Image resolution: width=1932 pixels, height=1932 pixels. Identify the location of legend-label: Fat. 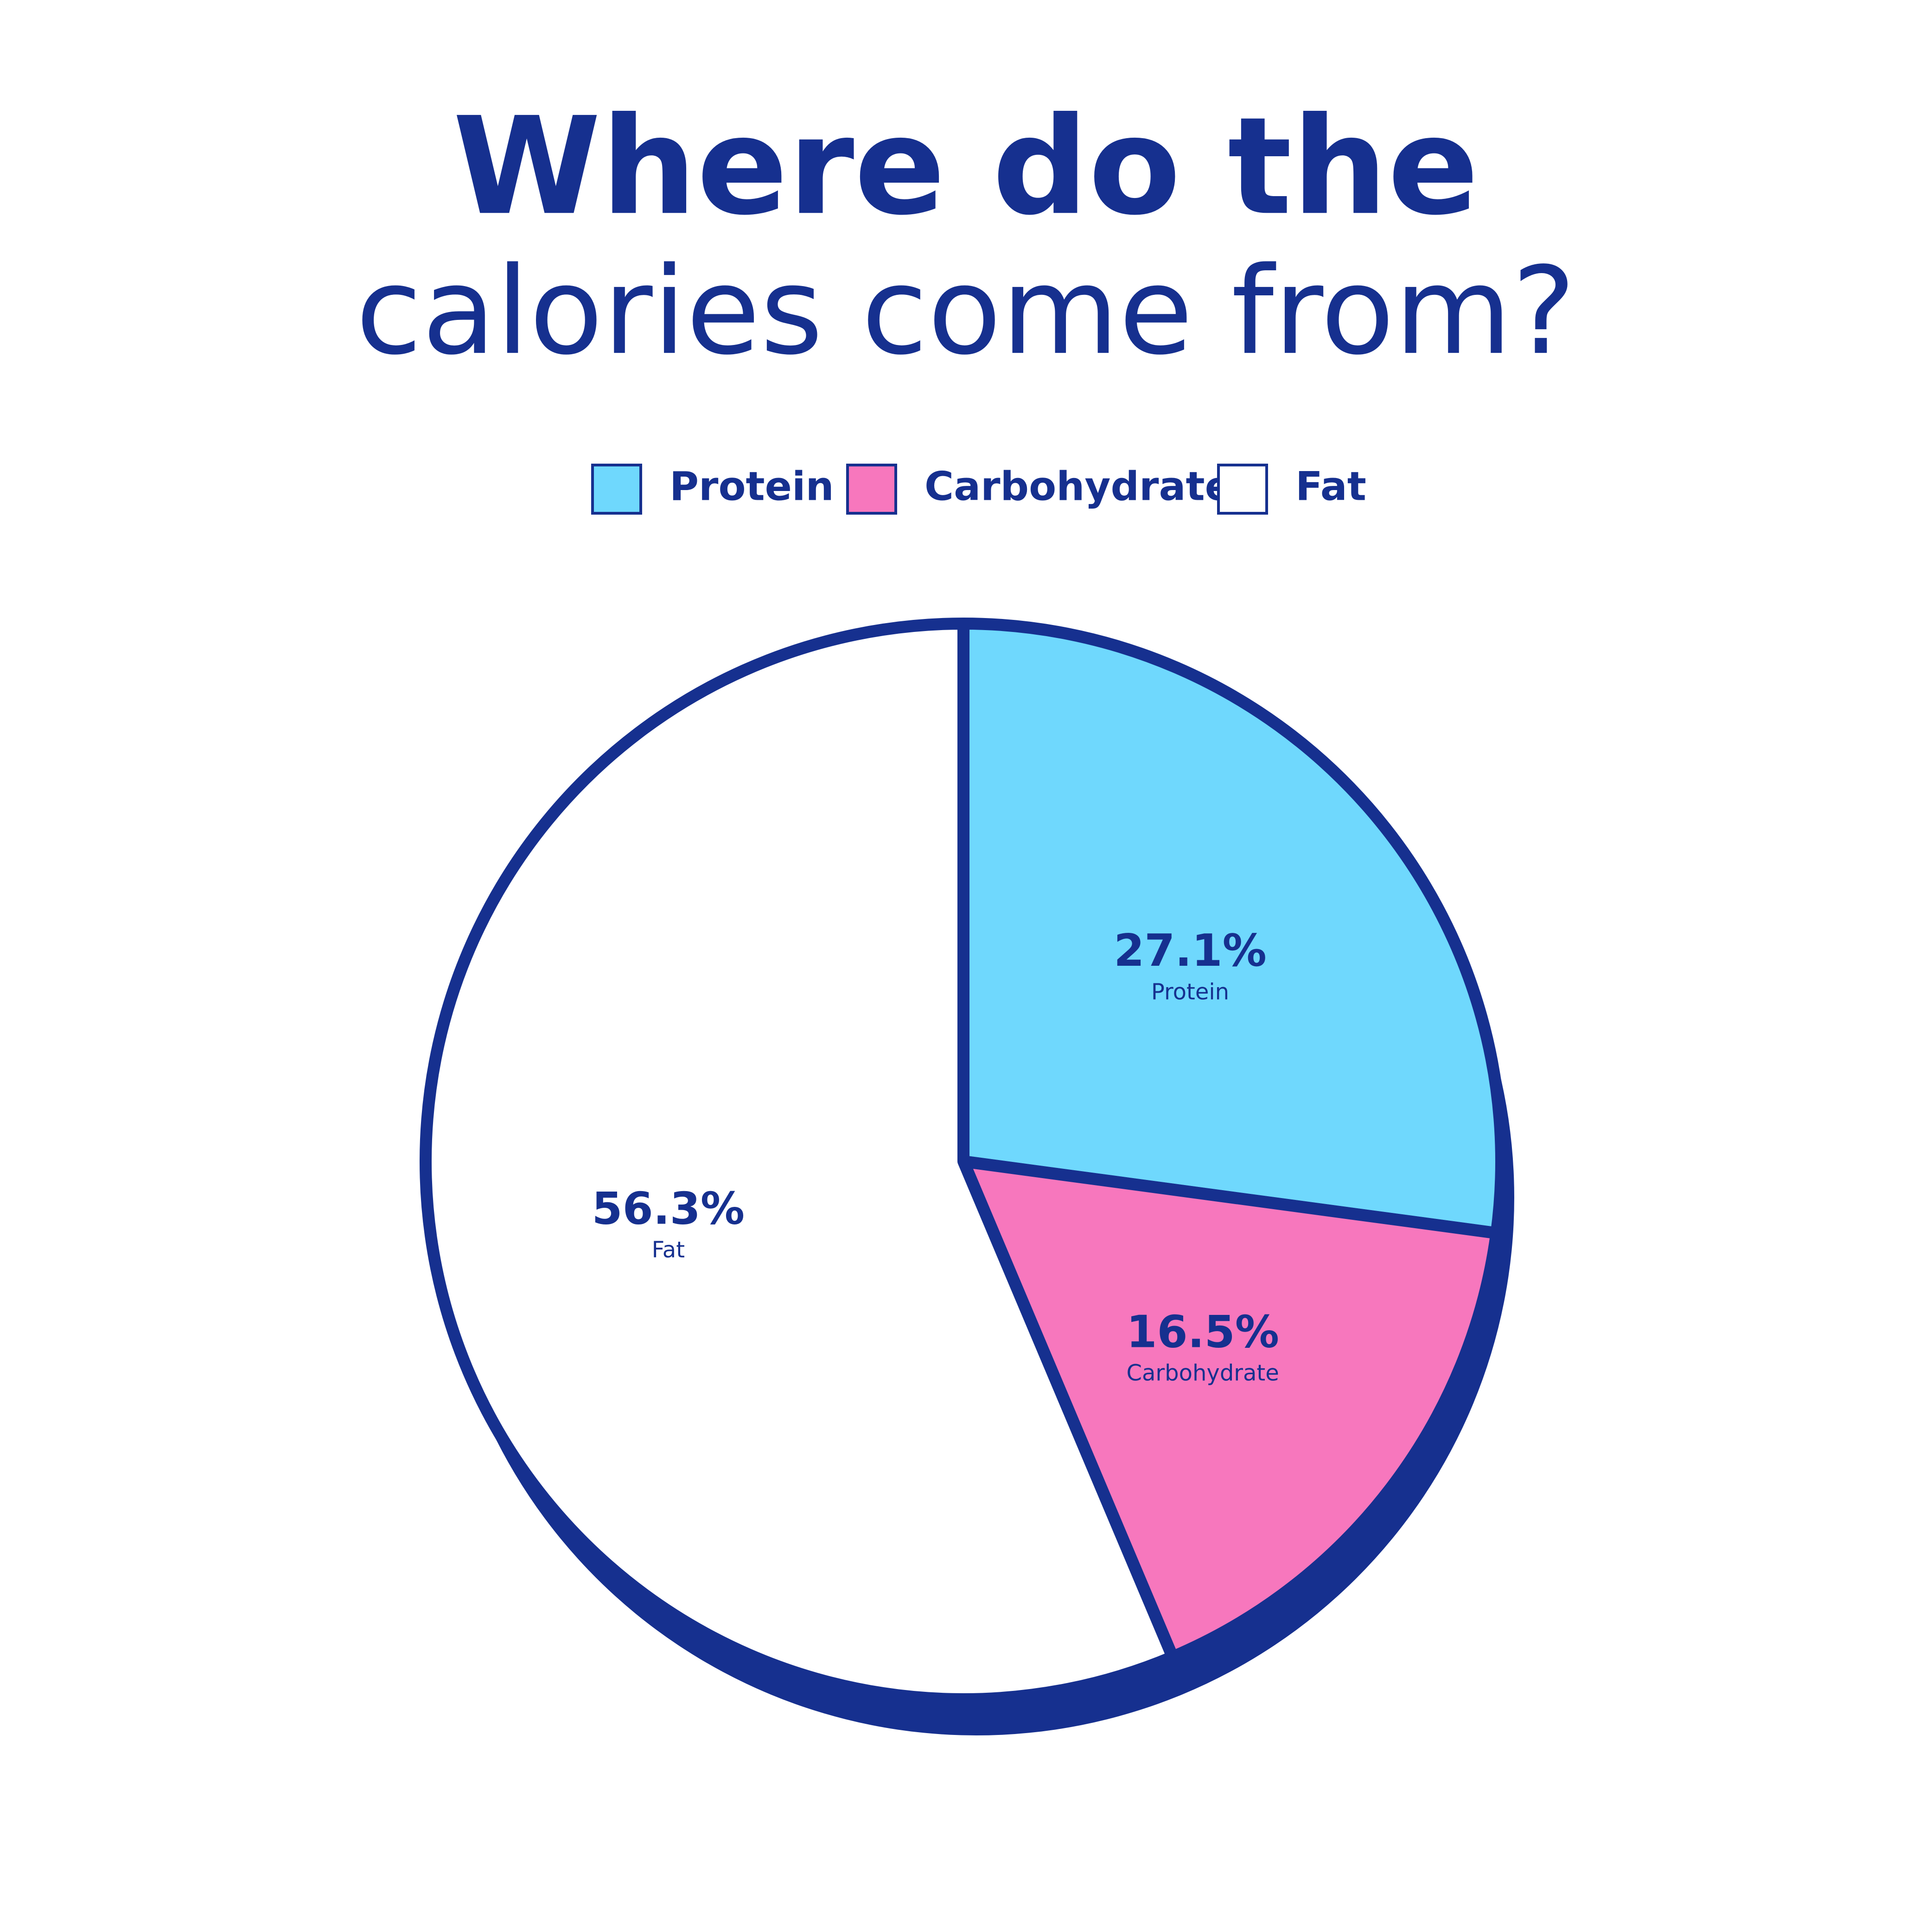
(1330, 486).